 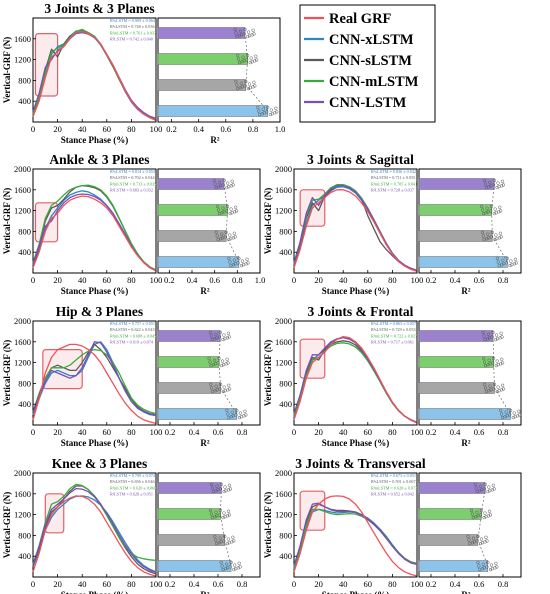 What do you see at coordinates (131, 190) in the screenshot?
I see `r2-legend-text: R²LSTM = 0.683 ± 0.032` at bounding box center [131, 190].